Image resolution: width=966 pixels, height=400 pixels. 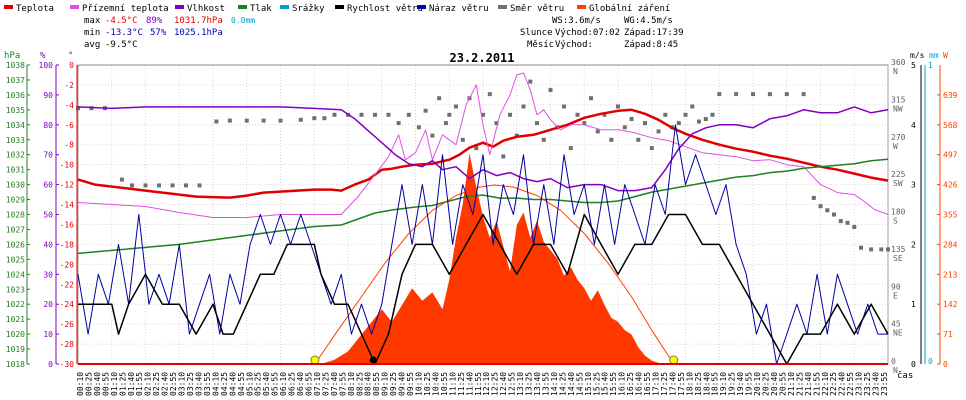 What do you see at coordinates (672, 384) in the screenshot?
I see `x-tick-label: 17:40` at bounding box center [672, 384].